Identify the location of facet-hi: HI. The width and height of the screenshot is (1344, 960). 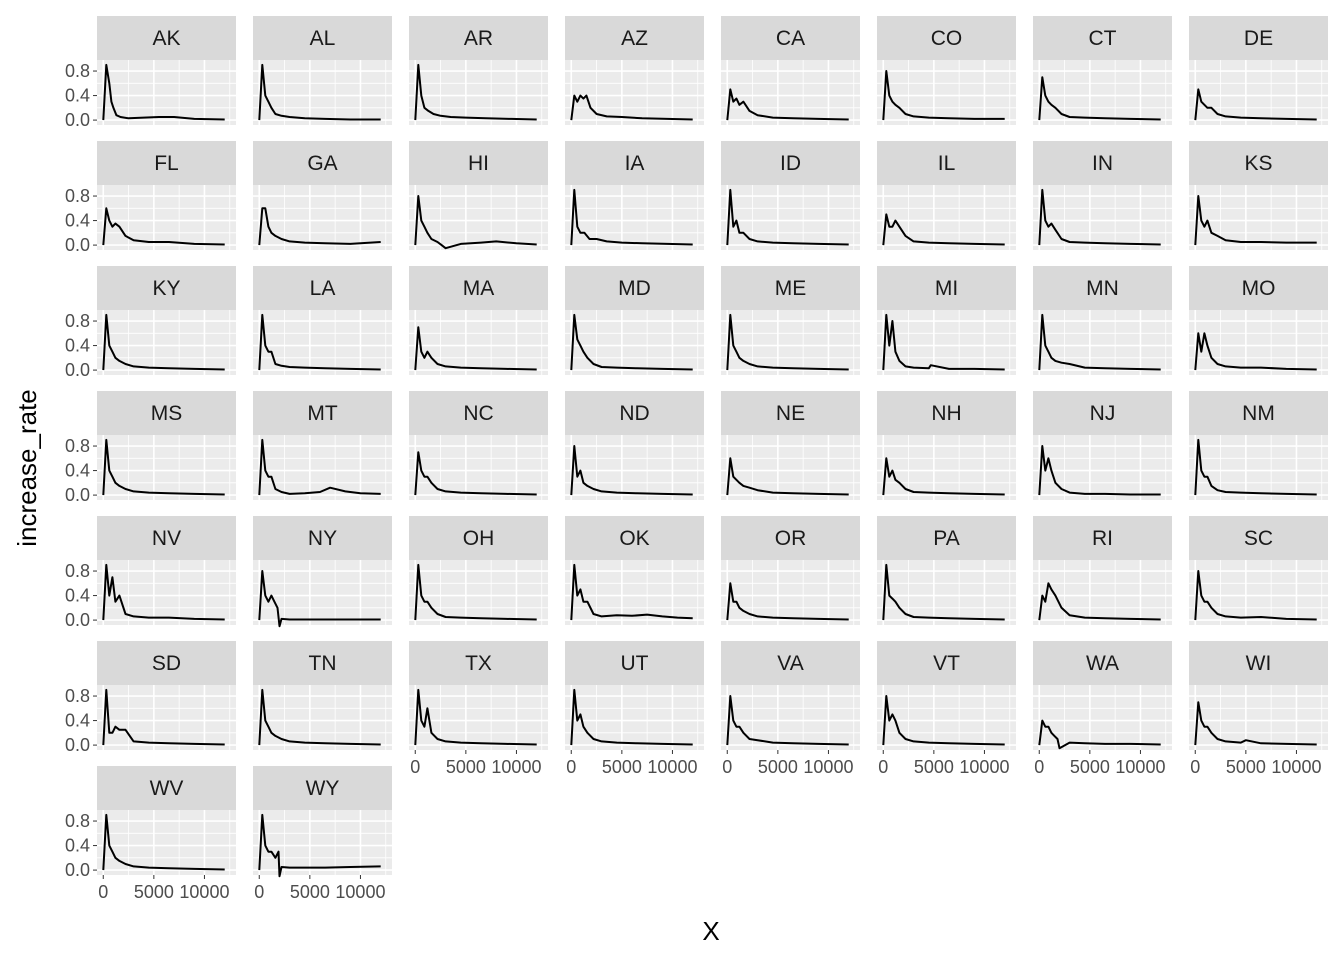
(478, 195).